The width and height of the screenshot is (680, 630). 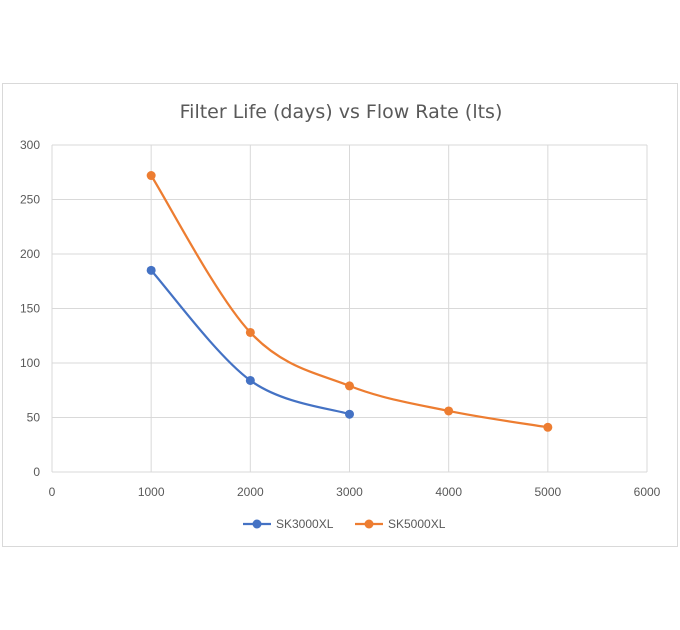 What do you see at coordinates (36, 472) in the screenshot?
I see `y-tick-label: 0` at bounding box center [36, 472].